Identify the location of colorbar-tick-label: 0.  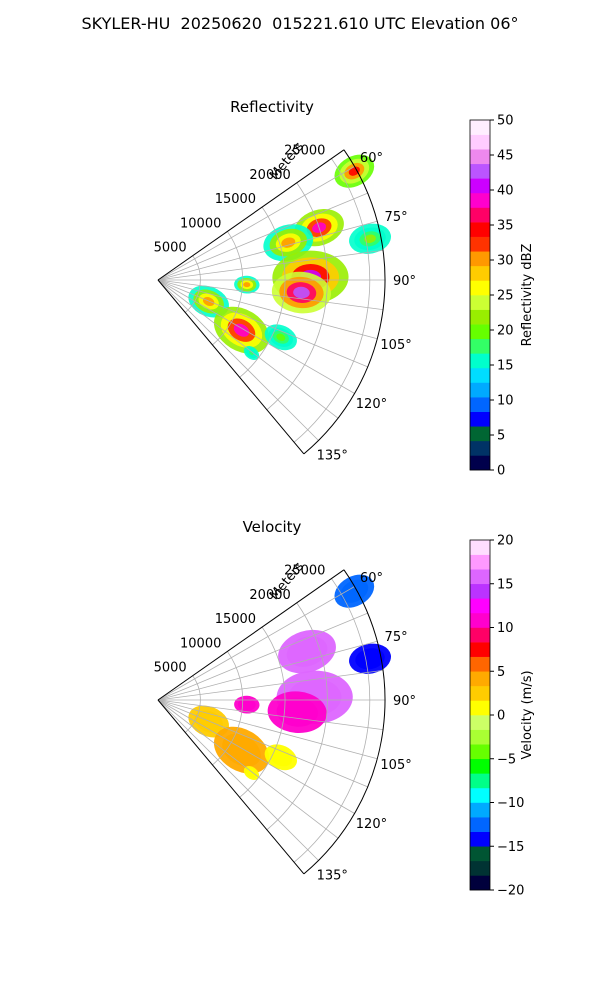
(501, 716).